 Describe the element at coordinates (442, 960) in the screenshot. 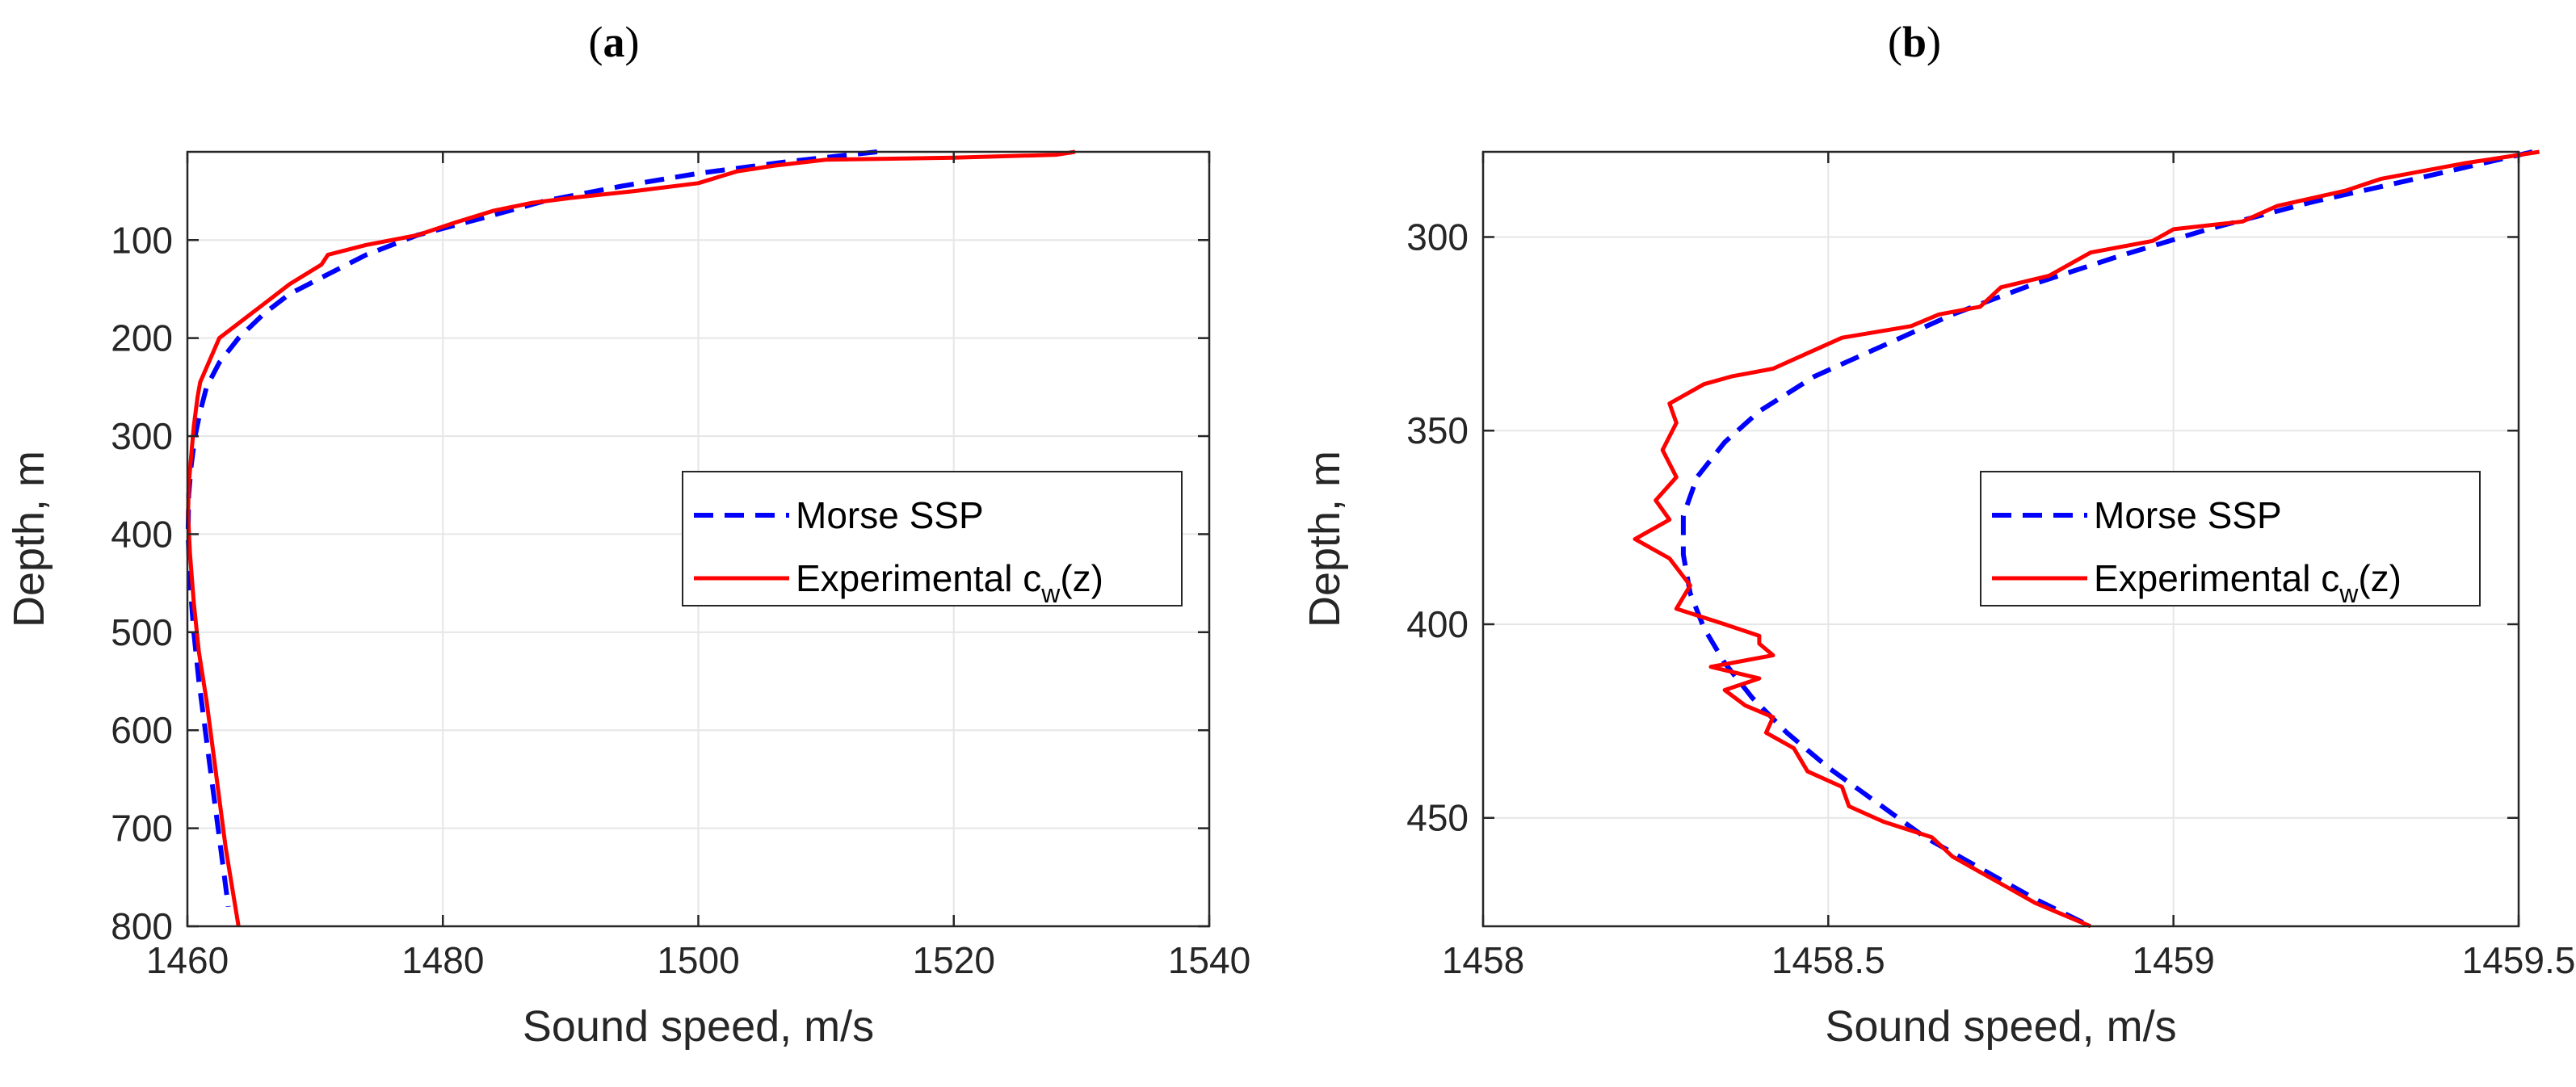

I see `x-tick-label: 1480` at that location.